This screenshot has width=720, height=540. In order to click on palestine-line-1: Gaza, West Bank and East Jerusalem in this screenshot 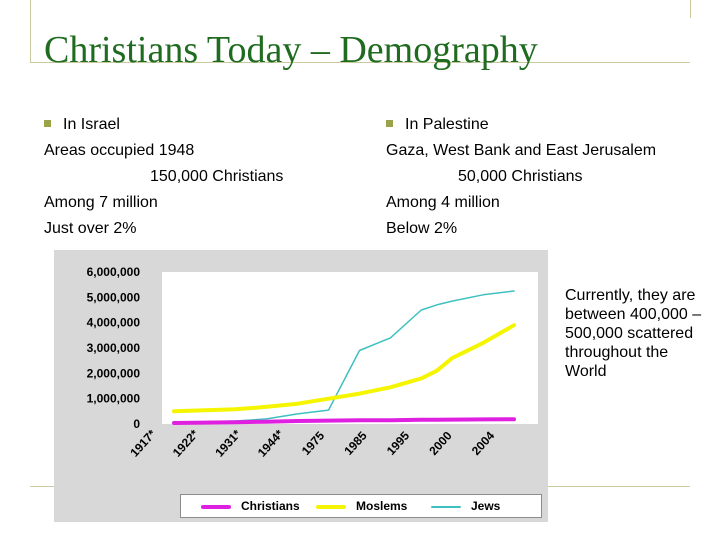, I will do `click(521, 150)`.